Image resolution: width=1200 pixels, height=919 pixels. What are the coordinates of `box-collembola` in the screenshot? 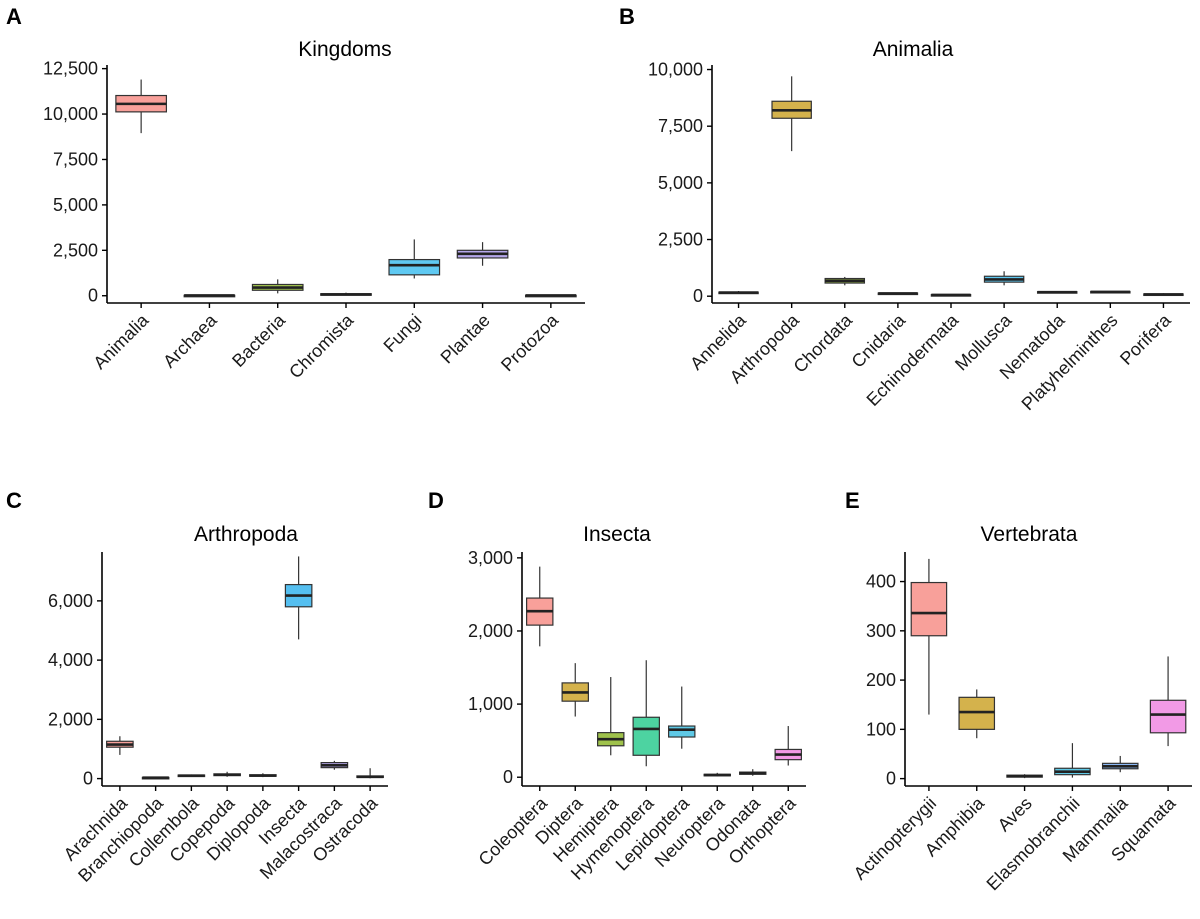 It's located at (191, 776).